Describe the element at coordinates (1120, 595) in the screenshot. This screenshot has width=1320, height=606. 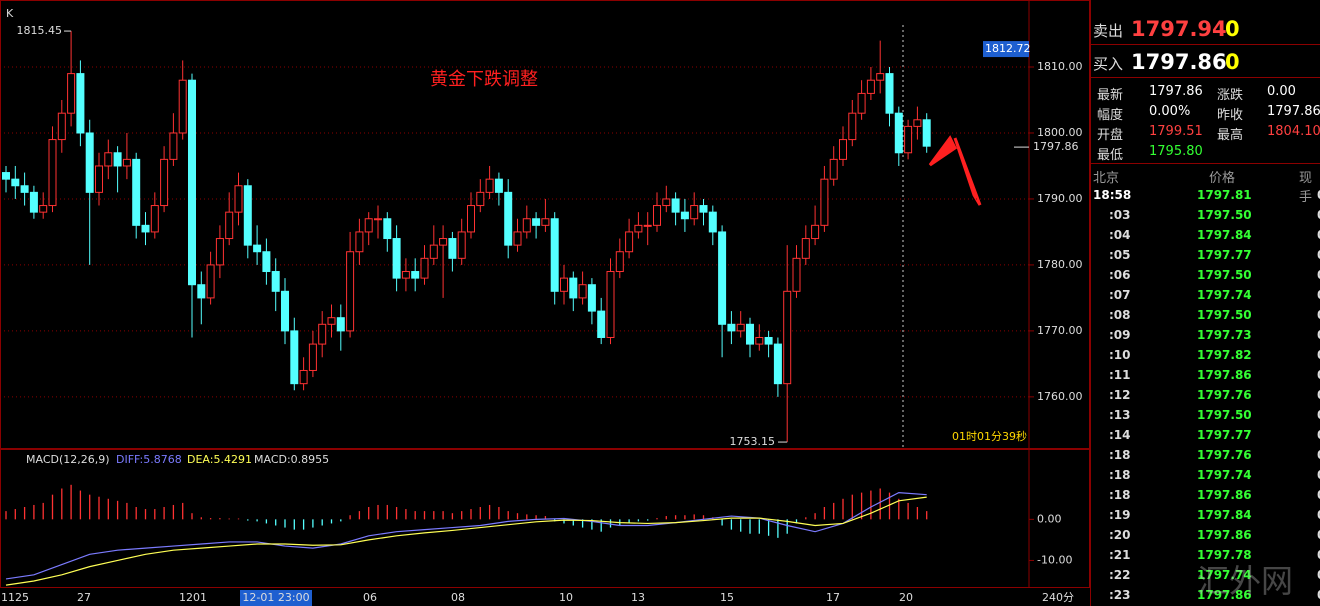
I see `tick-cell: :23` at that location.